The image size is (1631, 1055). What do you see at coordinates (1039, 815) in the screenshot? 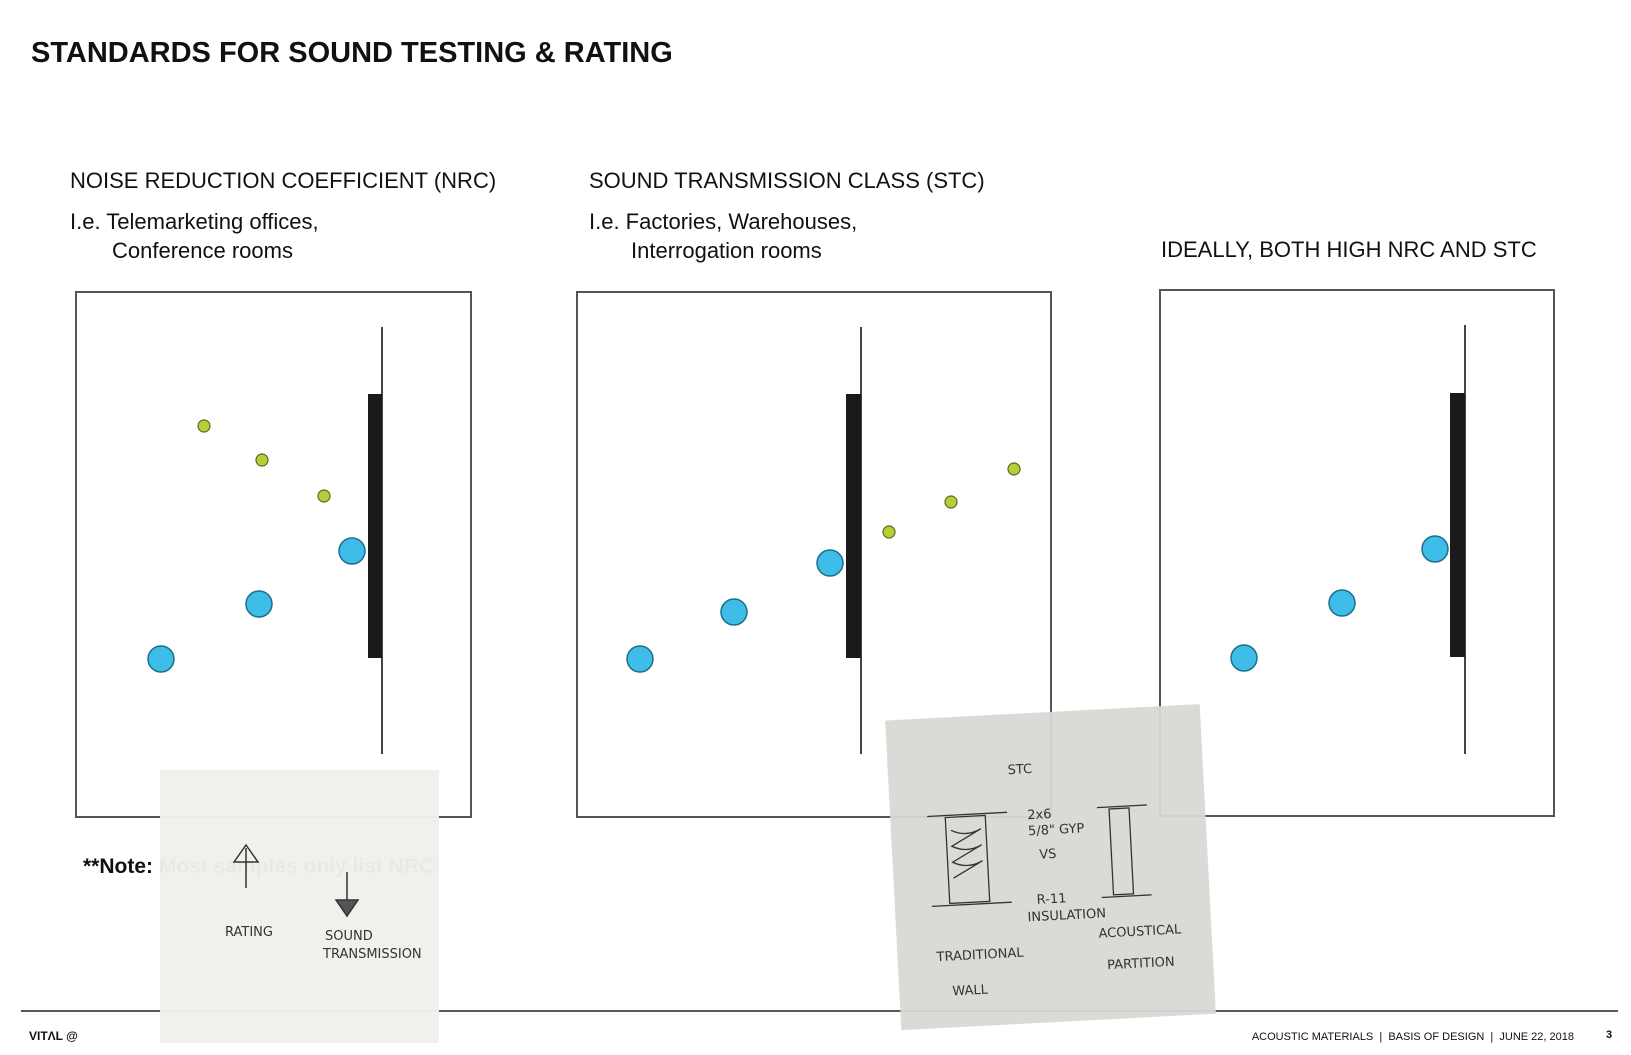
I see `sketch-label: 2x6` at bounding box center [1039, 815].